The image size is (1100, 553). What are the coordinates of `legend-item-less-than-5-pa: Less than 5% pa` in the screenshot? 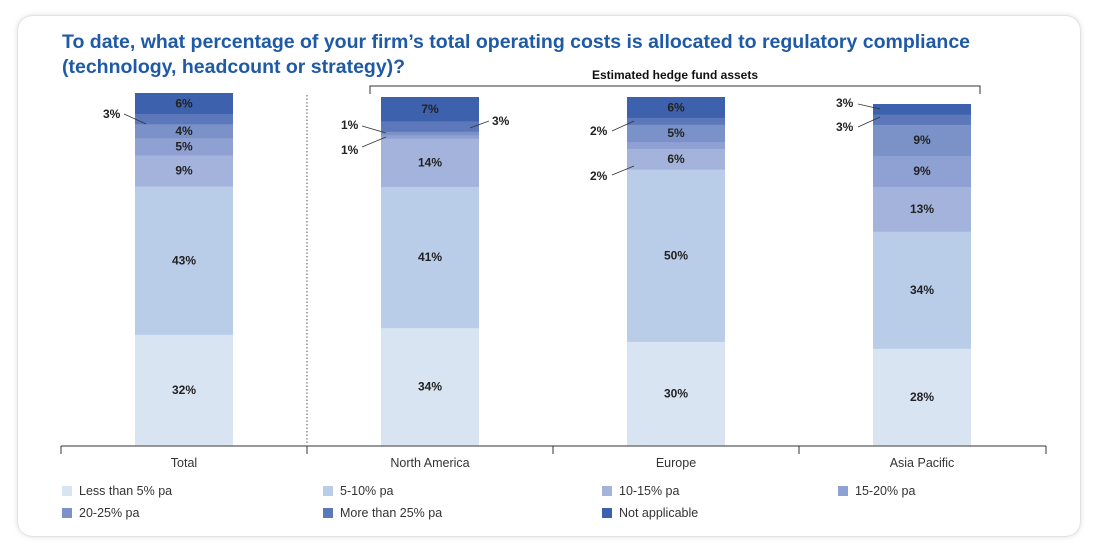 It's located at (117, 491).